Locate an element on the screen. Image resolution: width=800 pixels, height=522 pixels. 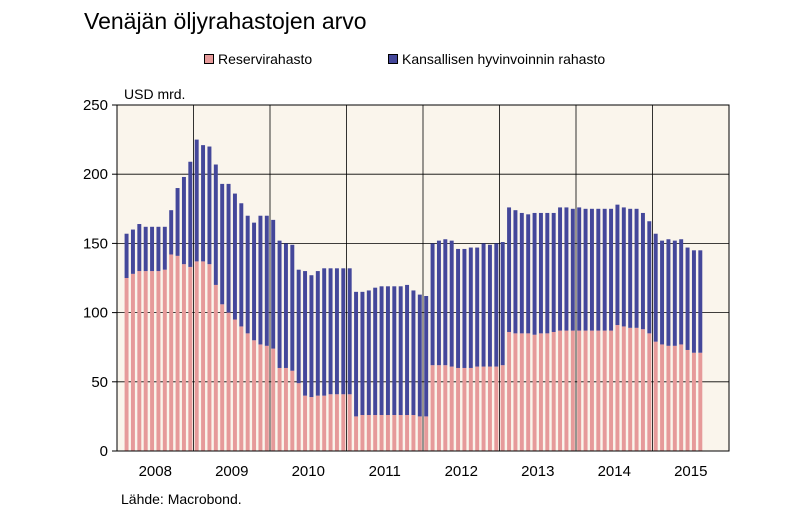
chart-title: Venäjän öljyrahastojen arvo is located at coordinates (225, 21).